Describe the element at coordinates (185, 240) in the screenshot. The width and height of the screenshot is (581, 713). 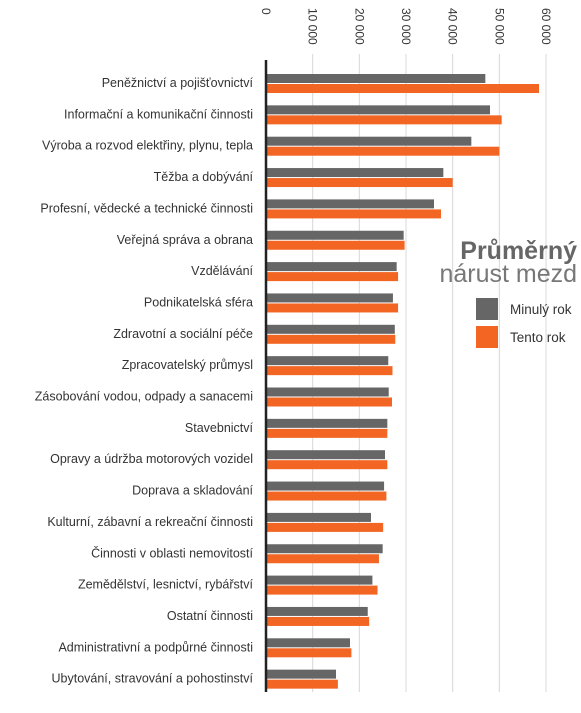
I see `category-label: Veřejná správa a obrana` at that location.